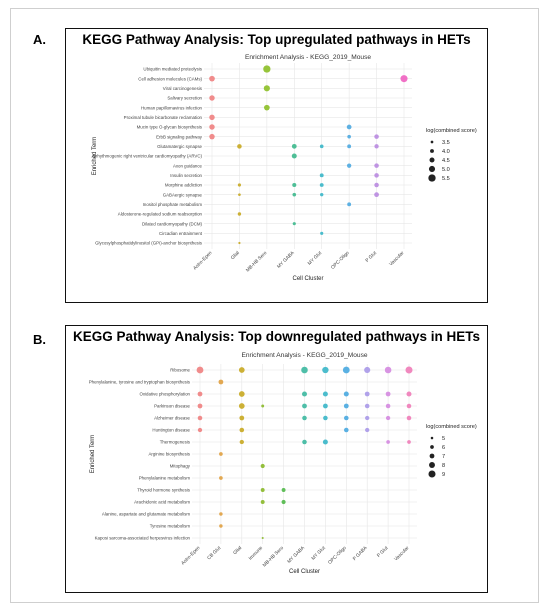 Image resolution: width=550 pixels, height=612 pixels. What do you see at coordinates (186, 175) in the screenshot?
I see `y-tick-label: Insulin secretion` at bounding box center [186, 175].